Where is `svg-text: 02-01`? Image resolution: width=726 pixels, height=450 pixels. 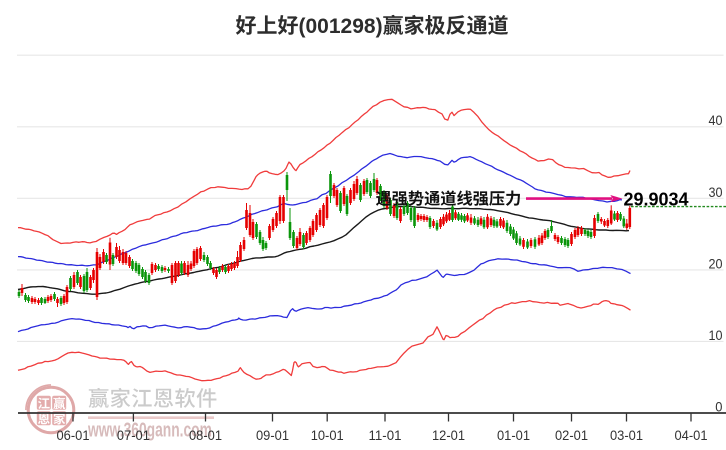 svg-text: 02-01 is located at coordinates (571, 435).